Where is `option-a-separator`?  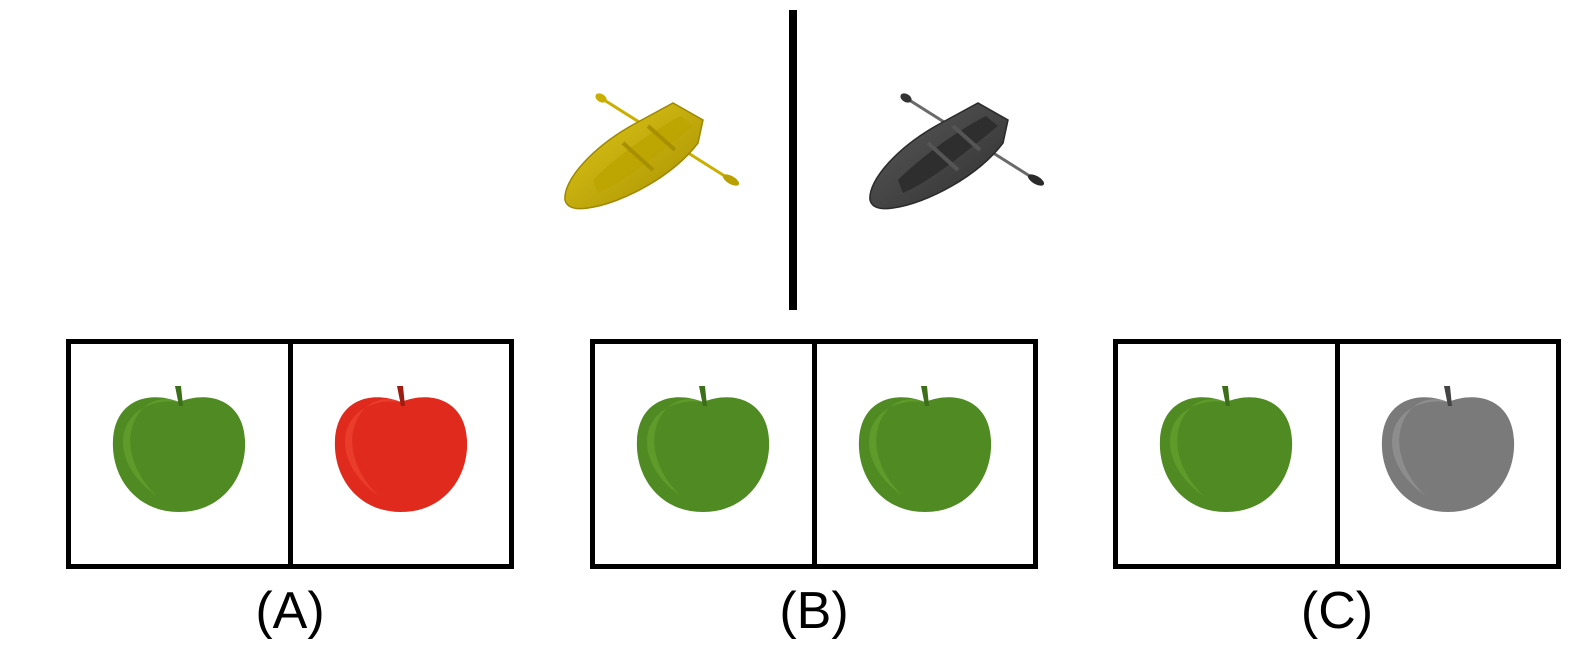 option-a-separator is located at coordinates (290, 454).